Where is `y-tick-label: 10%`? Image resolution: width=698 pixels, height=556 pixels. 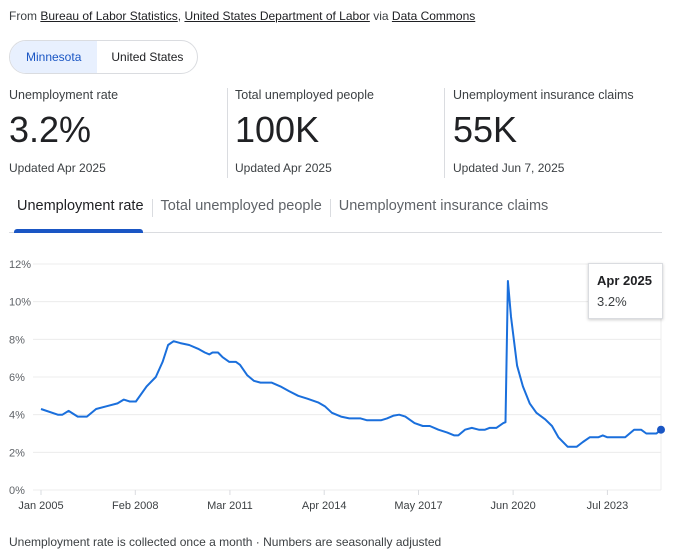 y-tick-label: 10% is located at coordinates (20, 303).